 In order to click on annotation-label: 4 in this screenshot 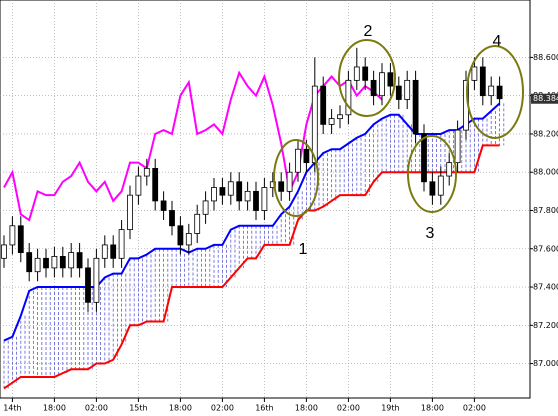, I will do `click(497, 41)`.